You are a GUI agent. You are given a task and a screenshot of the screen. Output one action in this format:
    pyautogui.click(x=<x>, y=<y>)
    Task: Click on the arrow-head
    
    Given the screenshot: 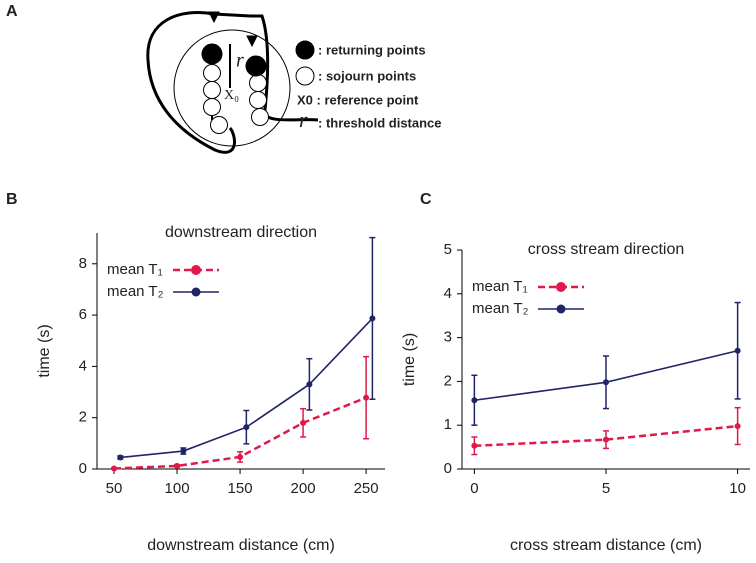 What is the action you would take?
    pyautogui.click(x=233, y=29)
    